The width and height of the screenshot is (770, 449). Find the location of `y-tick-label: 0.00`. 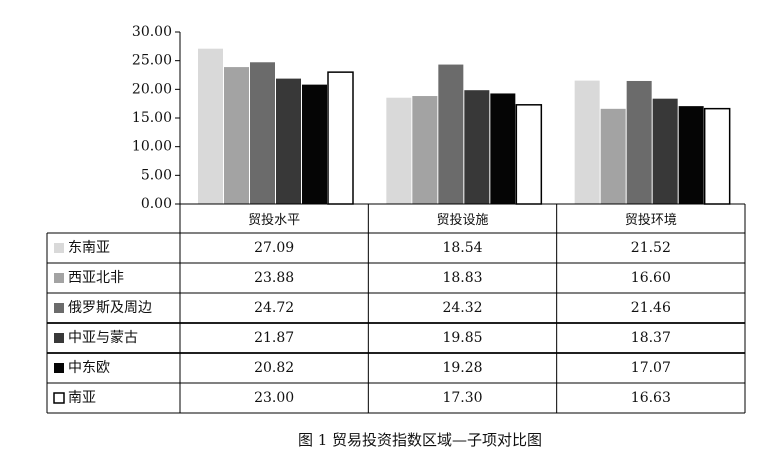

y-tick-label: 0.00 is located at coordinates (156, 204).